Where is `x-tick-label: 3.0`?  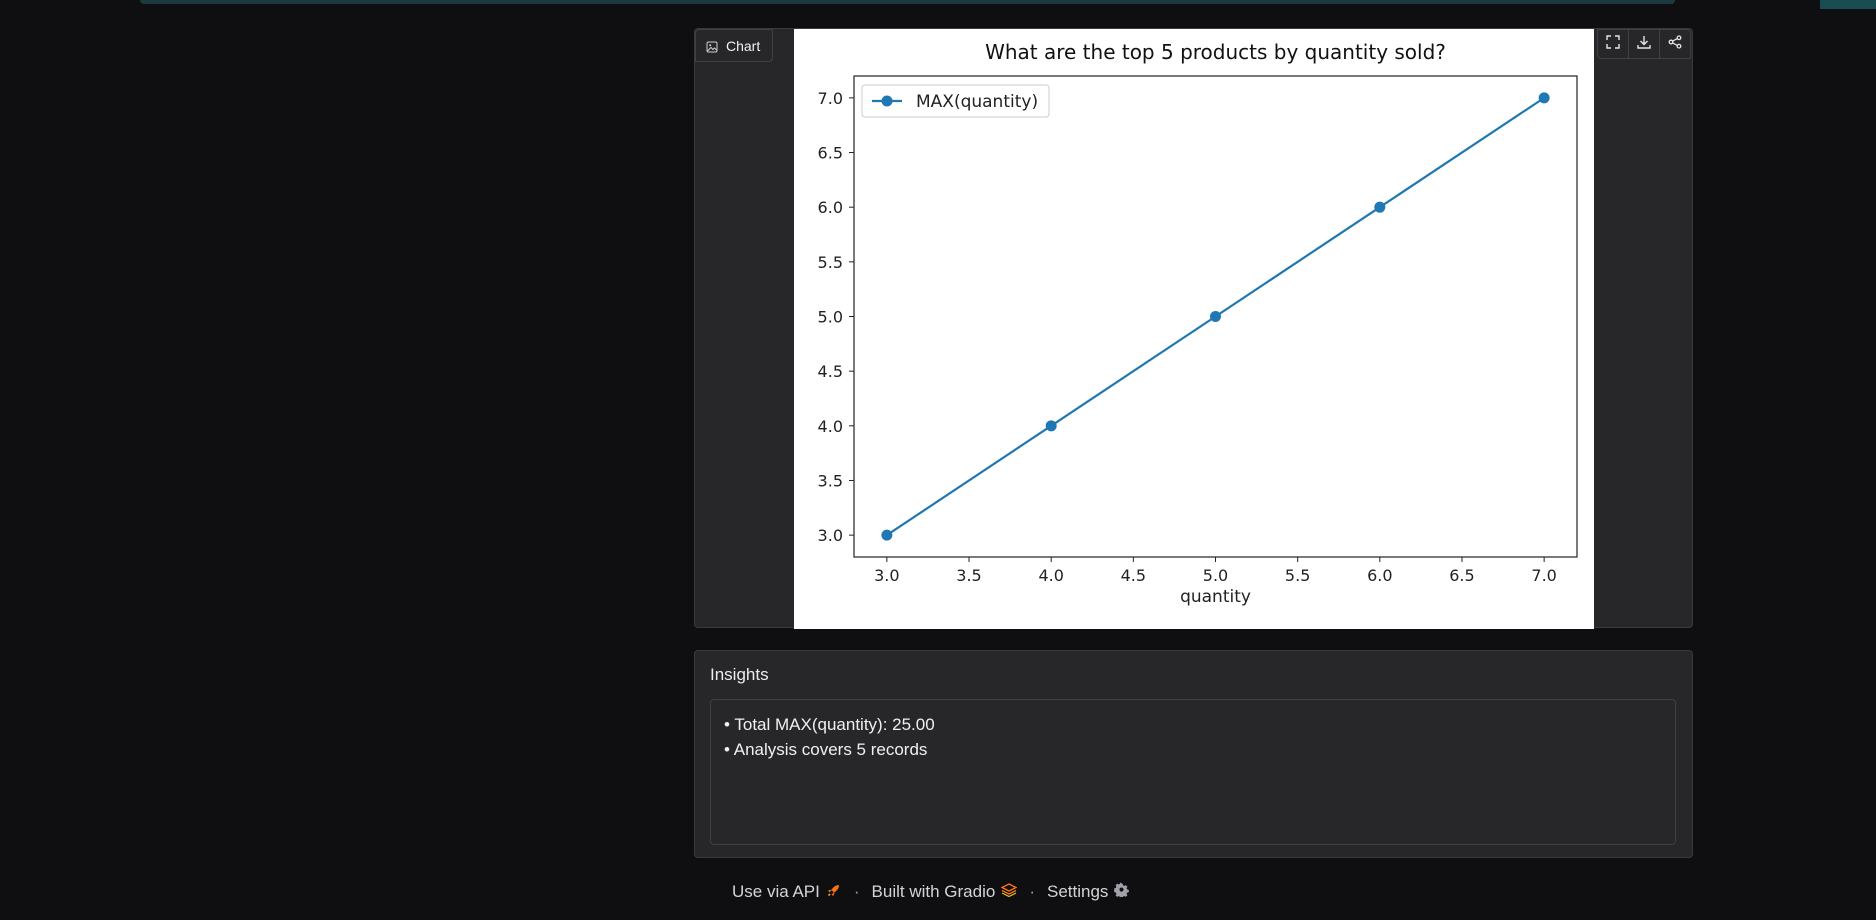 x-tick-label: 3.0 is located at coordinates (886, 575).